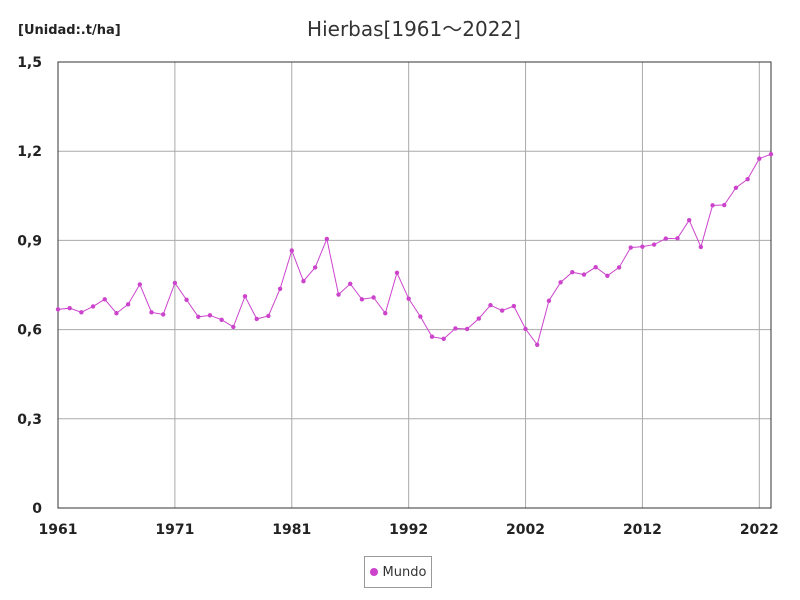 The width and height of the screenshot is (800, 600). What do you see at coordinates (291, 530) in the screenshot?
I see `x-tick-label: 1981` at bounding box center [291, 530].